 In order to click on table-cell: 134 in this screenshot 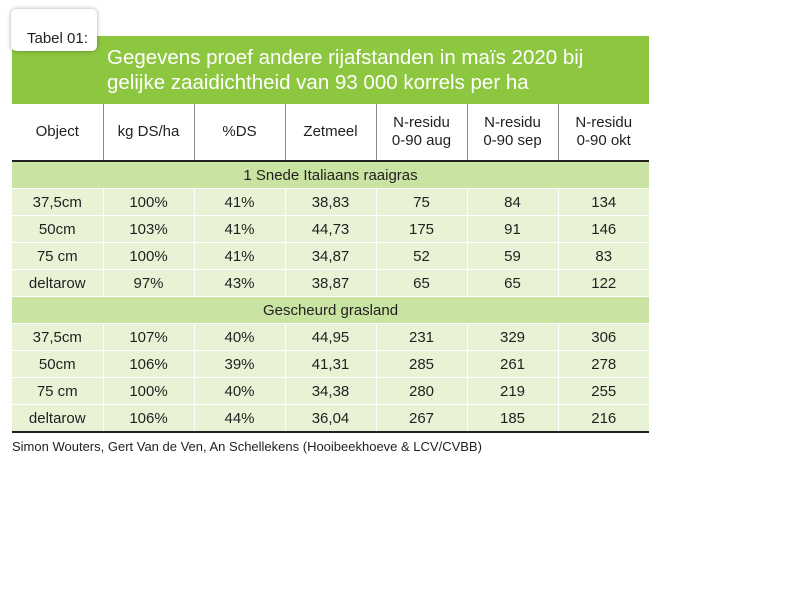, I will do `click(603, 202)`.